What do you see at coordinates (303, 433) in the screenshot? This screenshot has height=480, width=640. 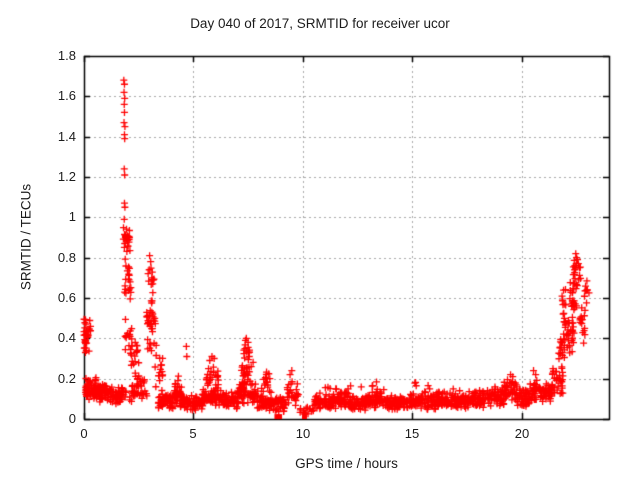 I see `x-tick-label: 10` at bounding box center [303, 433].